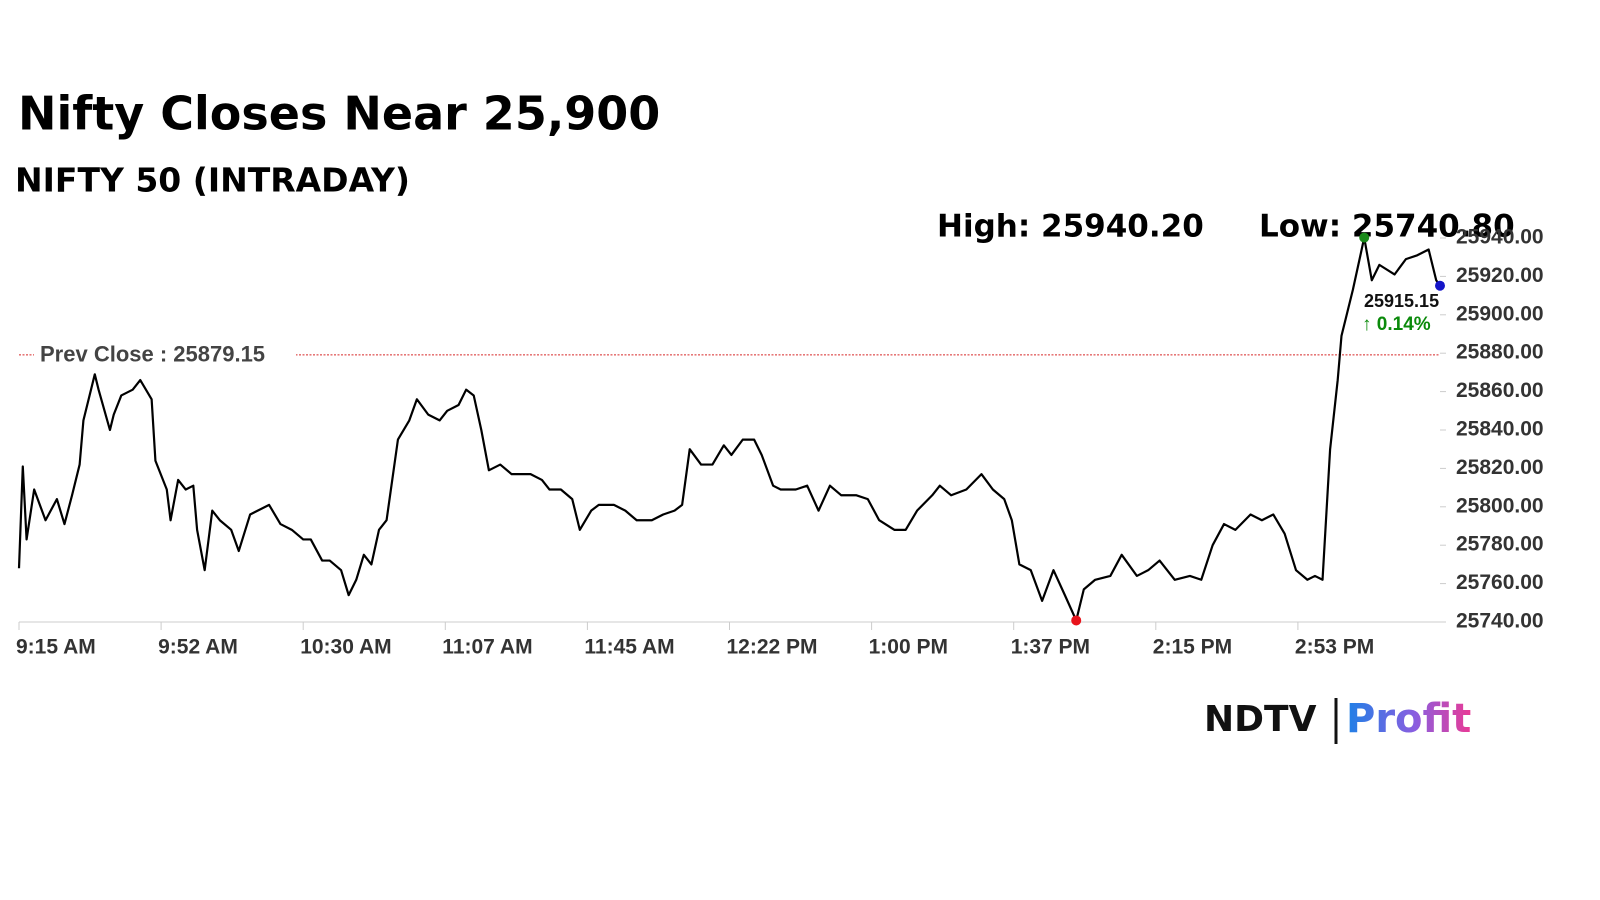 The image size is (1600, 900). Describe the element at coordinates (1401, 301) in the screenshot. I see `last-value-label: 25915.15` at that location.